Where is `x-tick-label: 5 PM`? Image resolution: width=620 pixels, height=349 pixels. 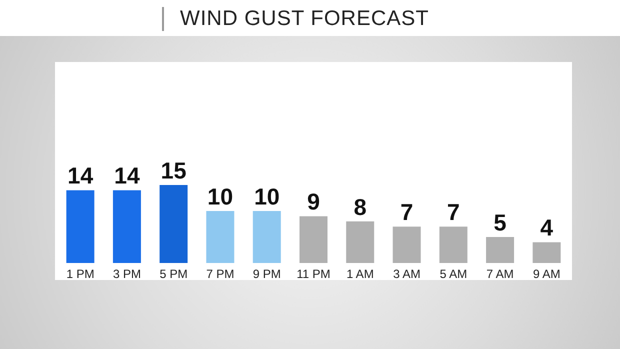 x-tick-label: 5 PM is located at coordinates (174, 274).